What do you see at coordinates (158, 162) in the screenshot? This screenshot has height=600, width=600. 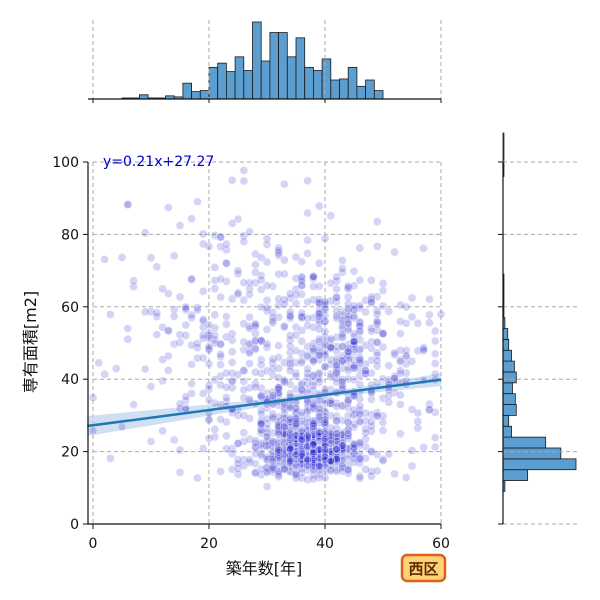 I see `regression-equation: y=0.21x+27.27` at bounding box center [158, 162].